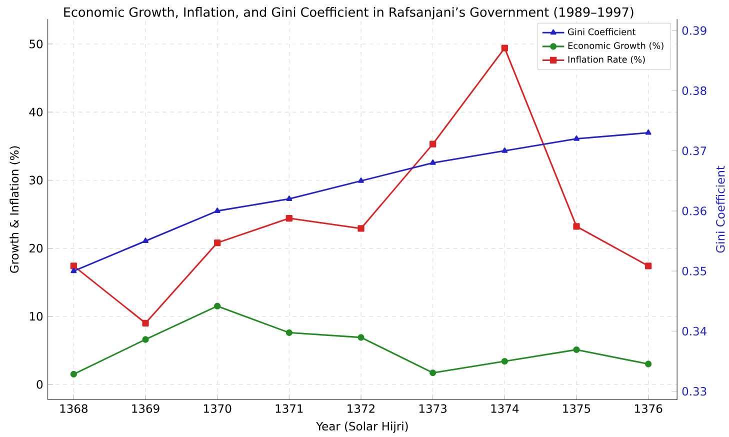  What do you see at coordinates (146, 408) in the screenshot?
I see `x-tick-label: 1369` at bounding box center [146, 408].